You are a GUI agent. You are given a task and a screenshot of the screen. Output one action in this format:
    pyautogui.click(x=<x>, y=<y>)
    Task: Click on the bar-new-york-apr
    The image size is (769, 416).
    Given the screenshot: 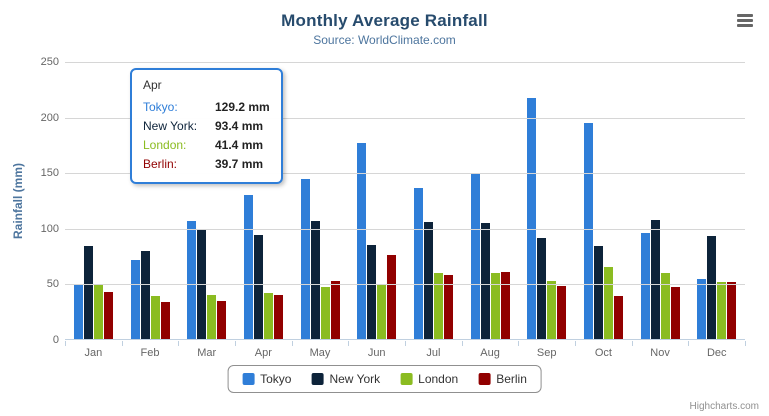 What is the action you would take?
    pyautogui.click(x=258, y=287)
    